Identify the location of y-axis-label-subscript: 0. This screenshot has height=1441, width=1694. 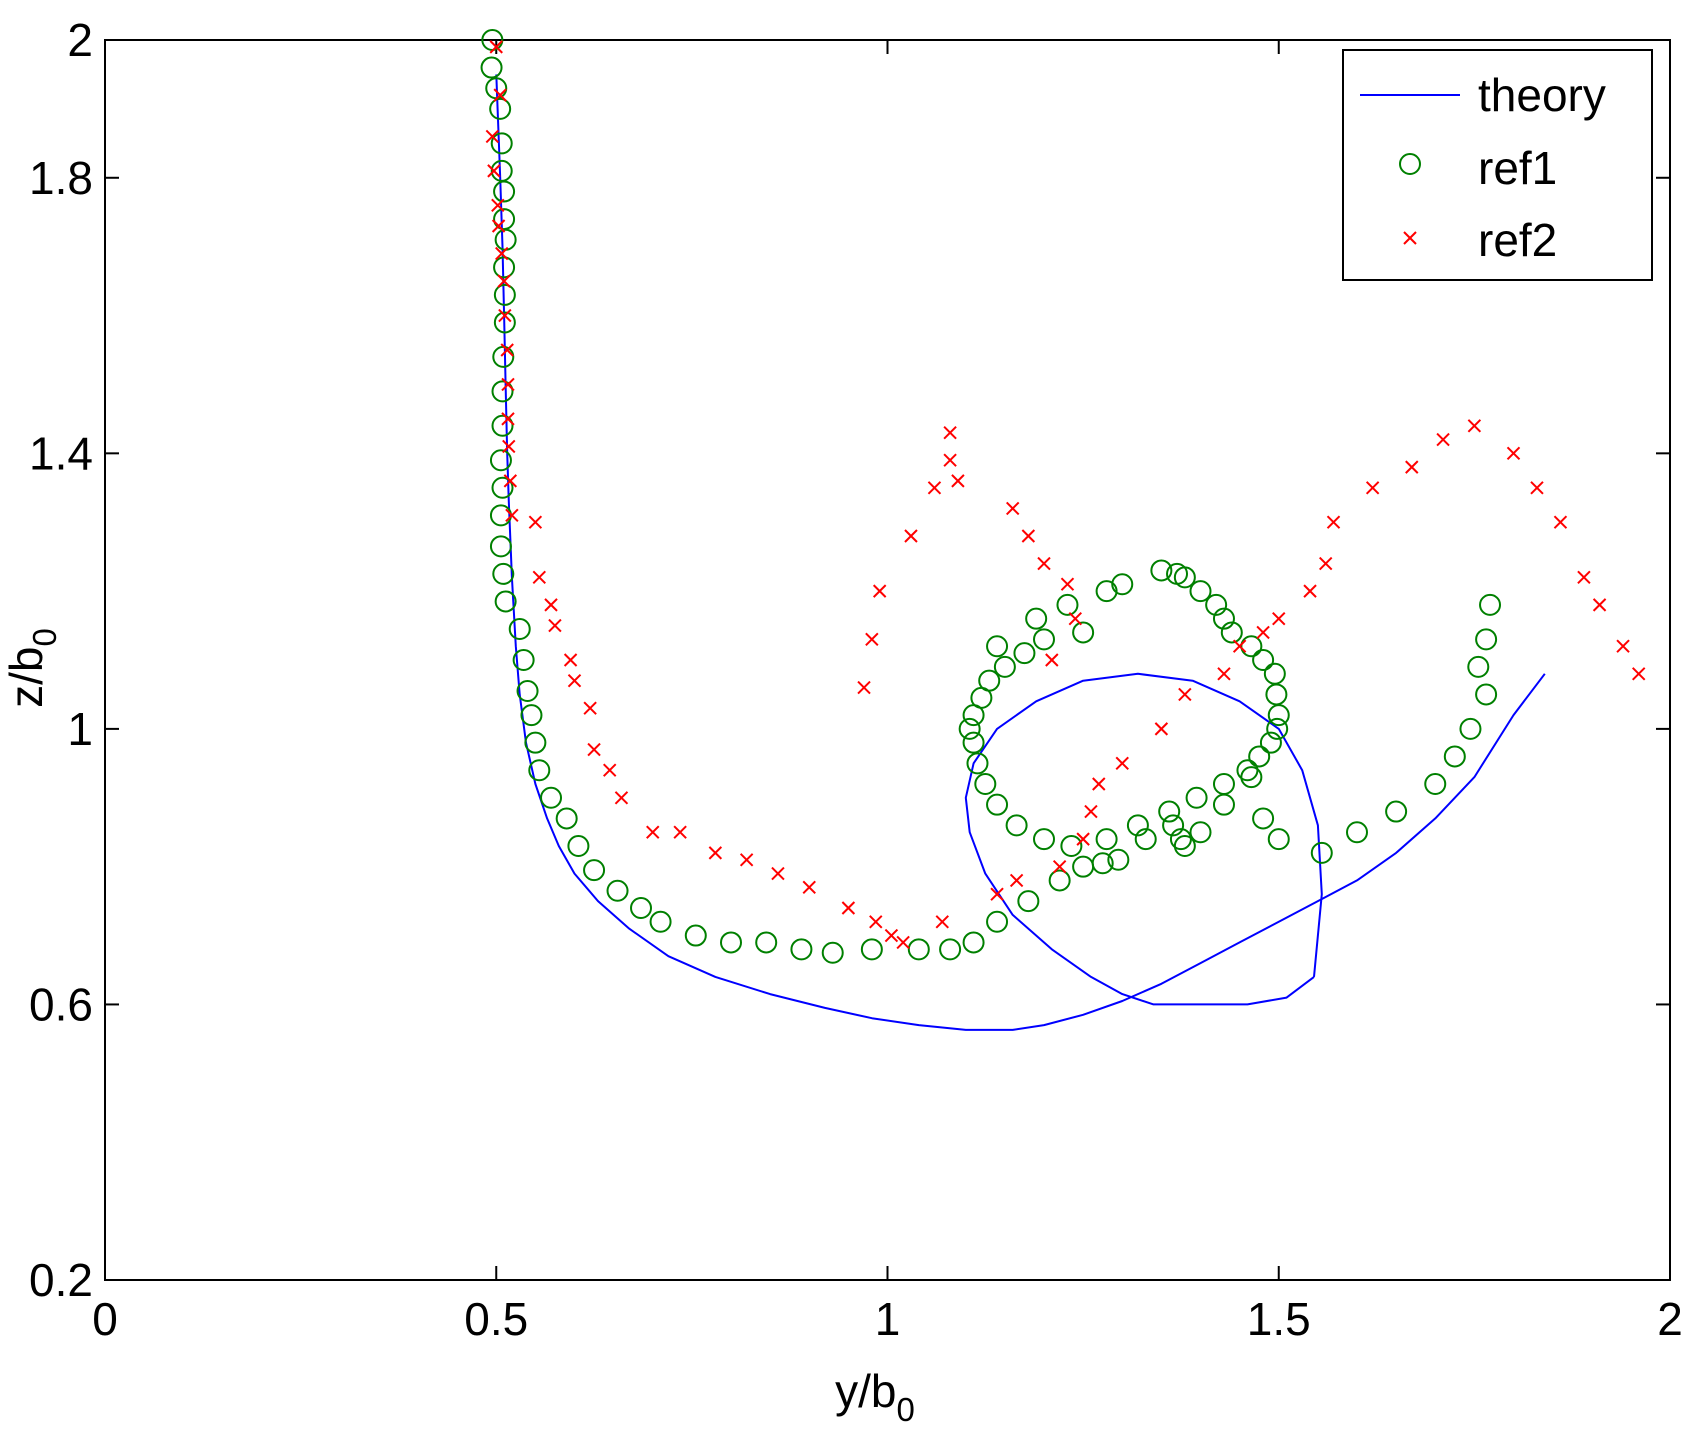
(44, 637).